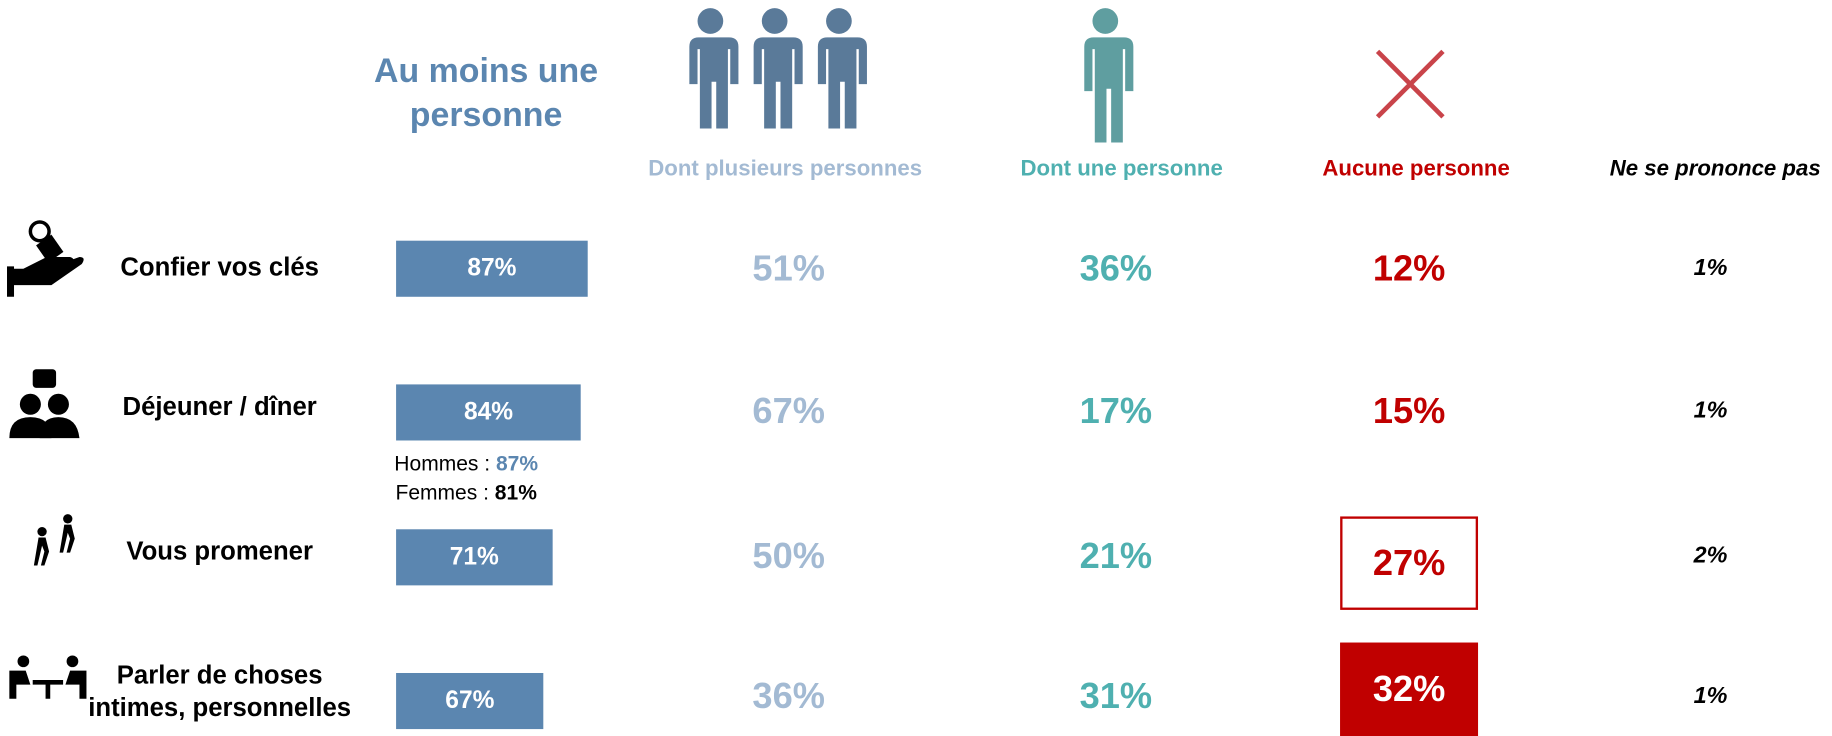 This screenshot has width=1832, height=736. I want to click on series-header: Au moins une personne, so click(486, 93).